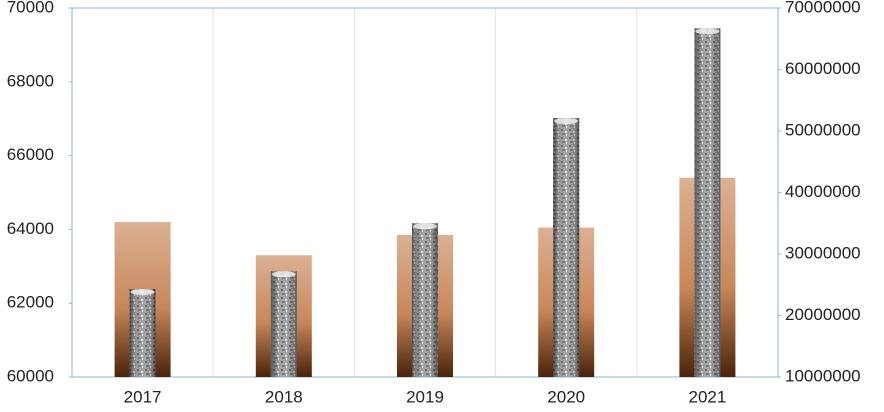 The height and width of the screenshot is (412, 884). Describe the element at coordinates (30, 80) in the screenshot. I see `y-tick-label: 68000` at that location.